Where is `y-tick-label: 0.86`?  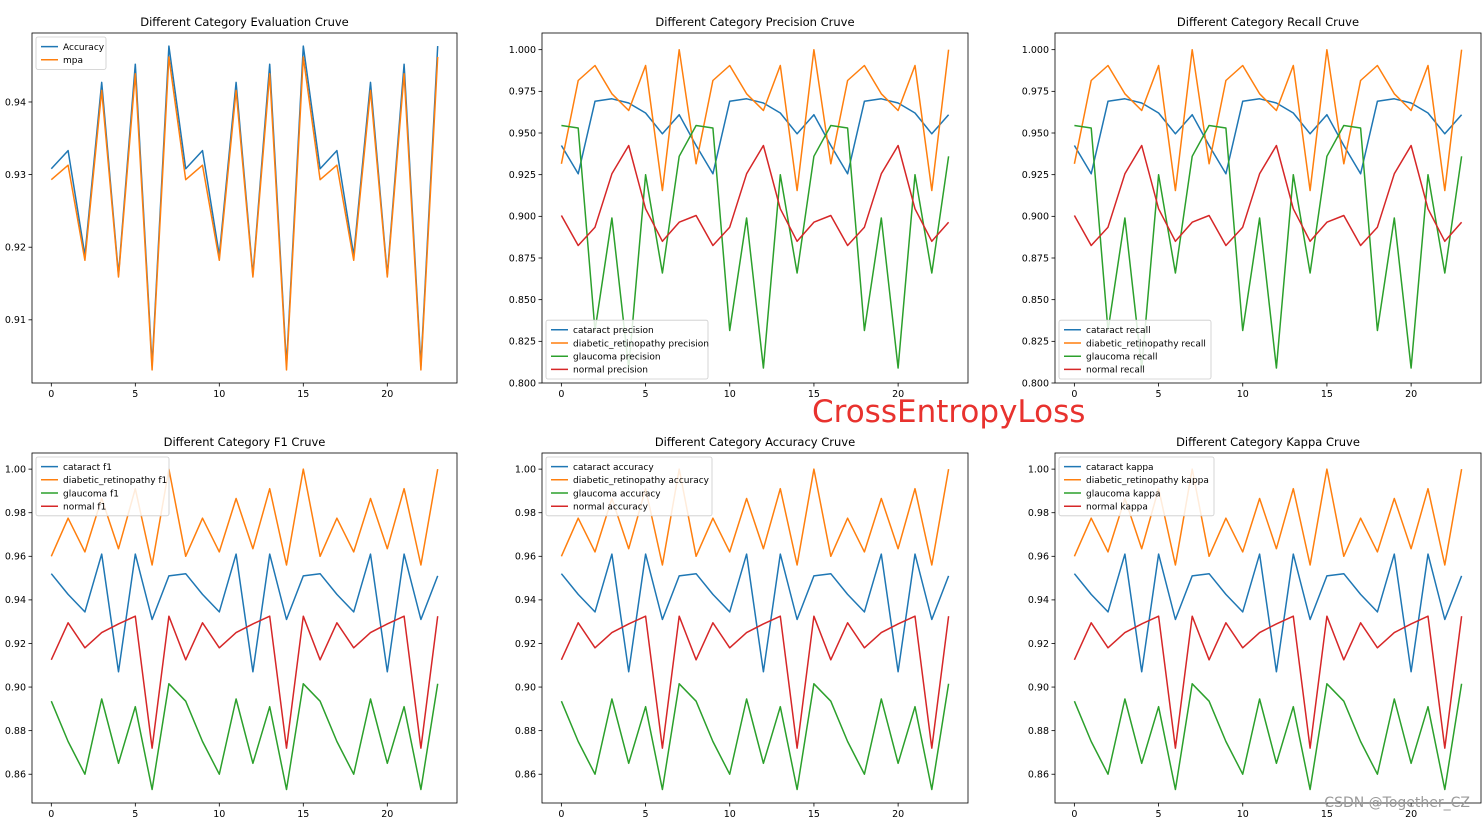
y-tick-label: 0.86 is located at coordinates (15, 775).